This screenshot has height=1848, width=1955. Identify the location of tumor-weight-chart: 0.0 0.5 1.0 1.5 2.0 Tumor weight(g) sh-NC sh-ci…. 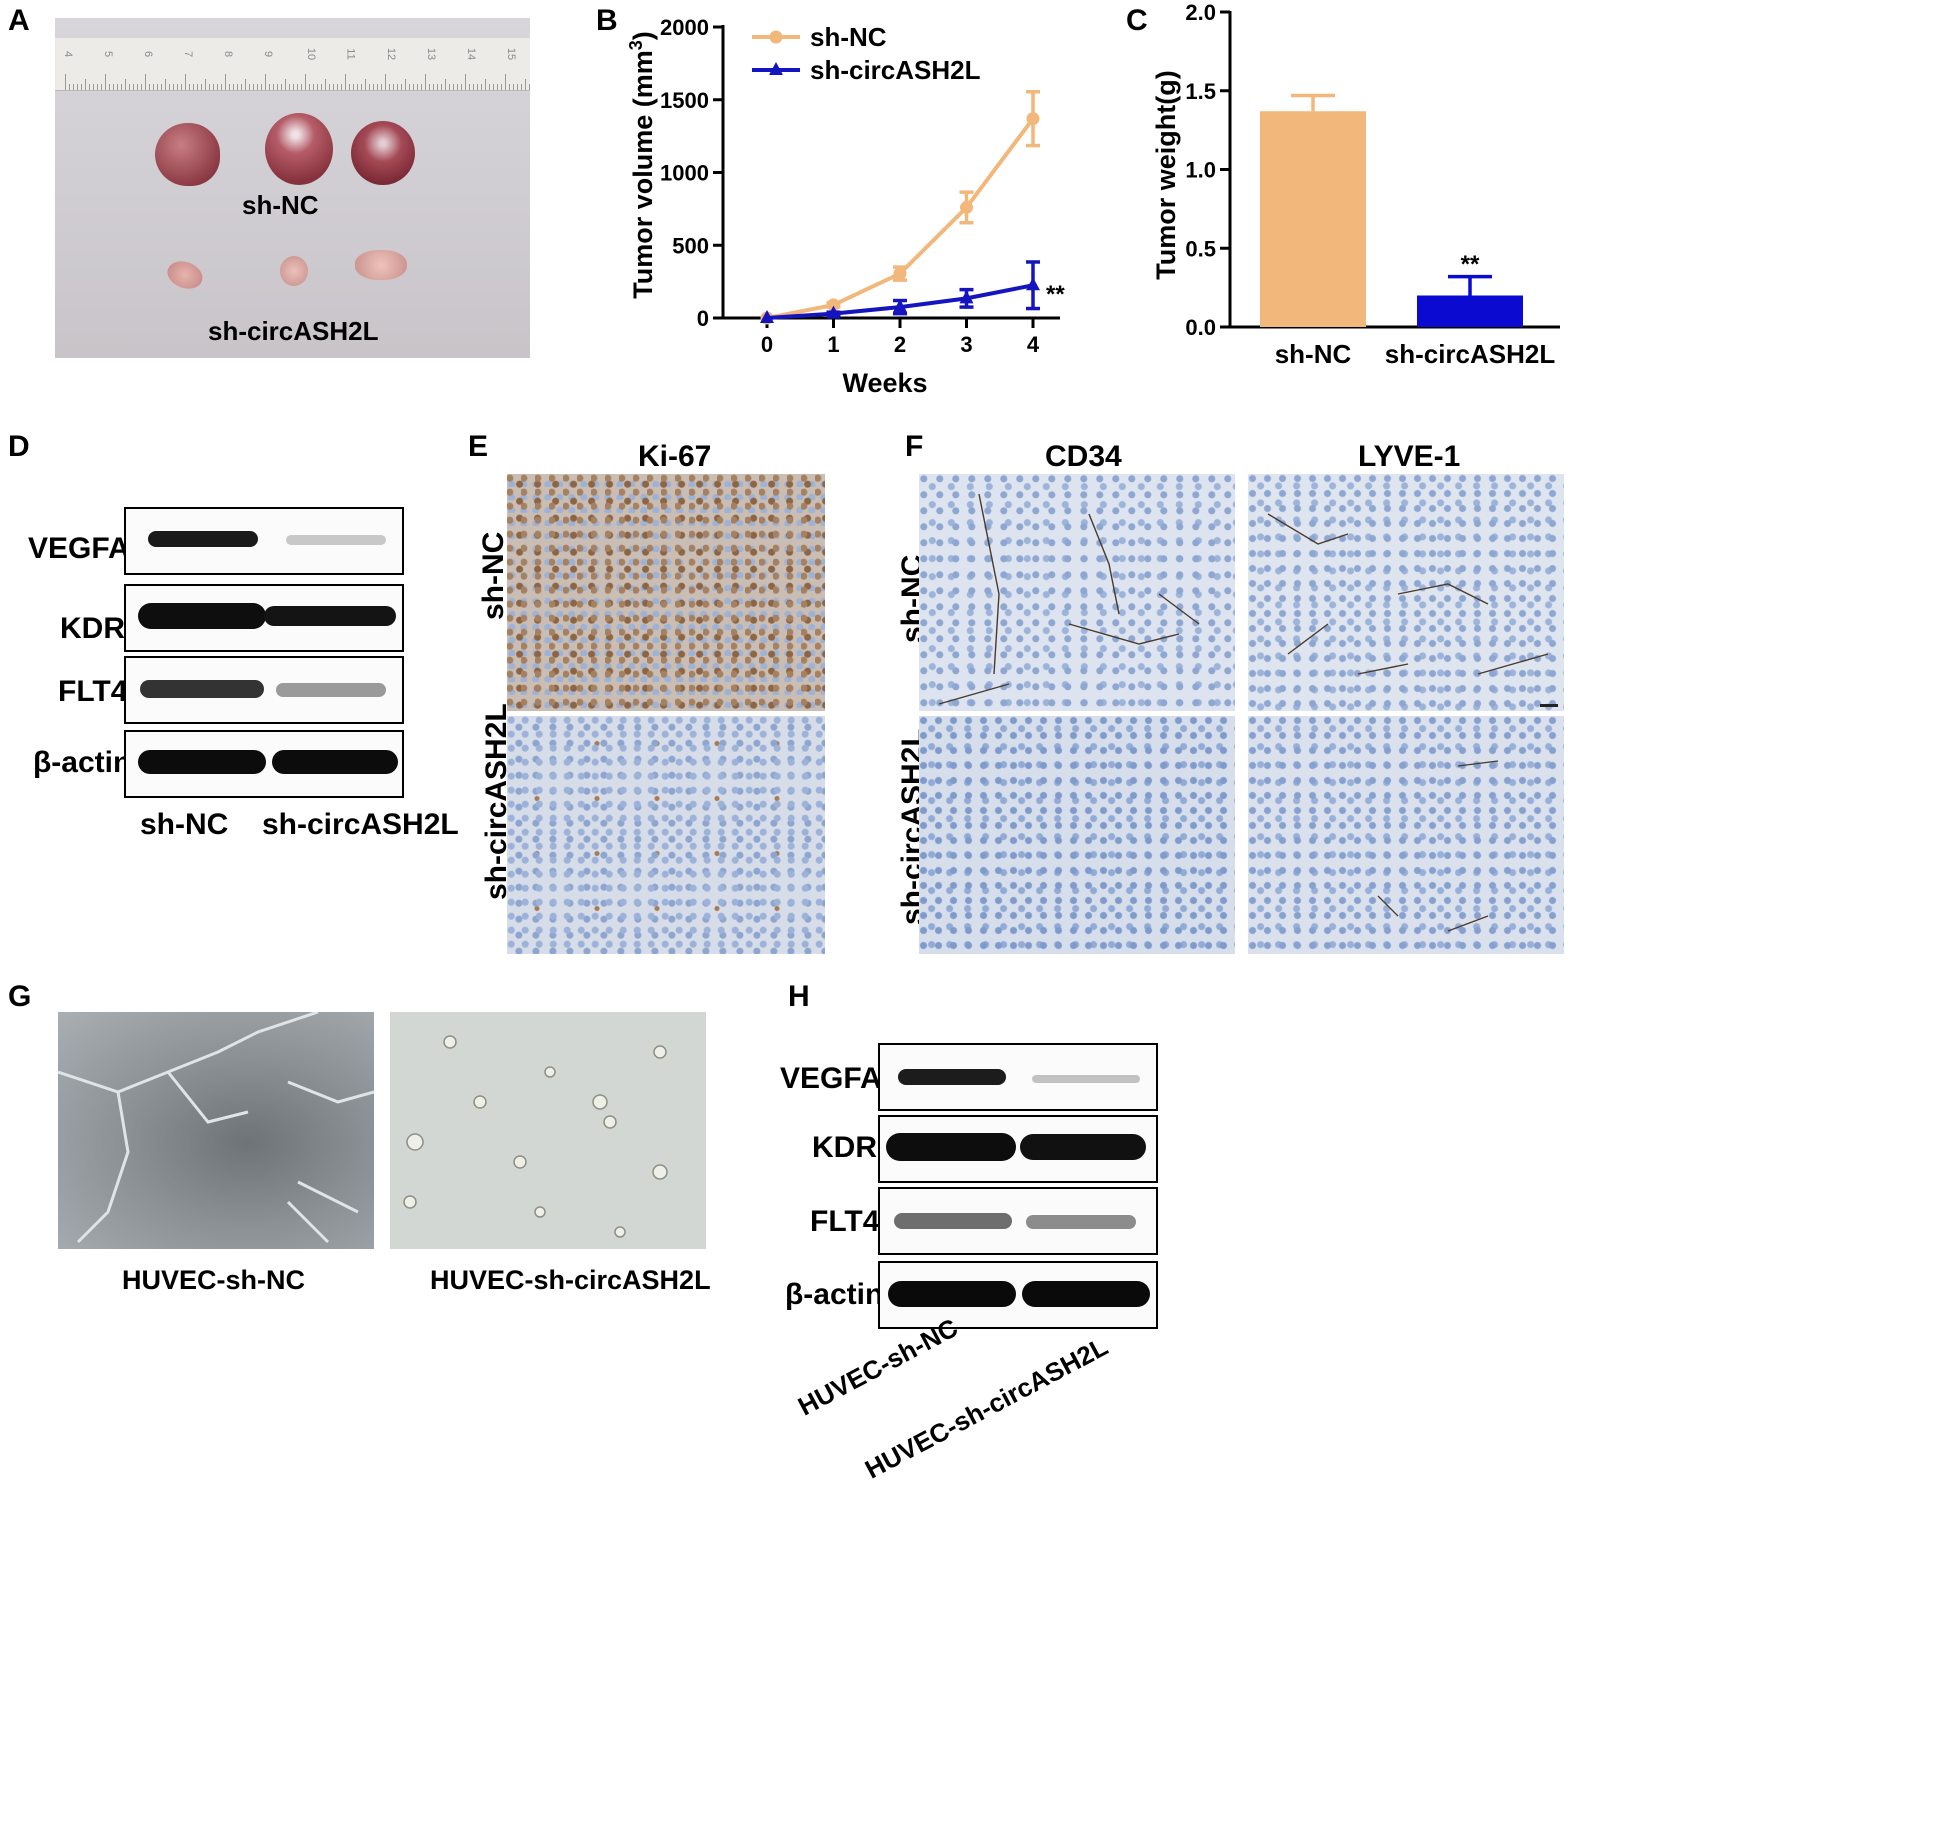
(1355, 184).